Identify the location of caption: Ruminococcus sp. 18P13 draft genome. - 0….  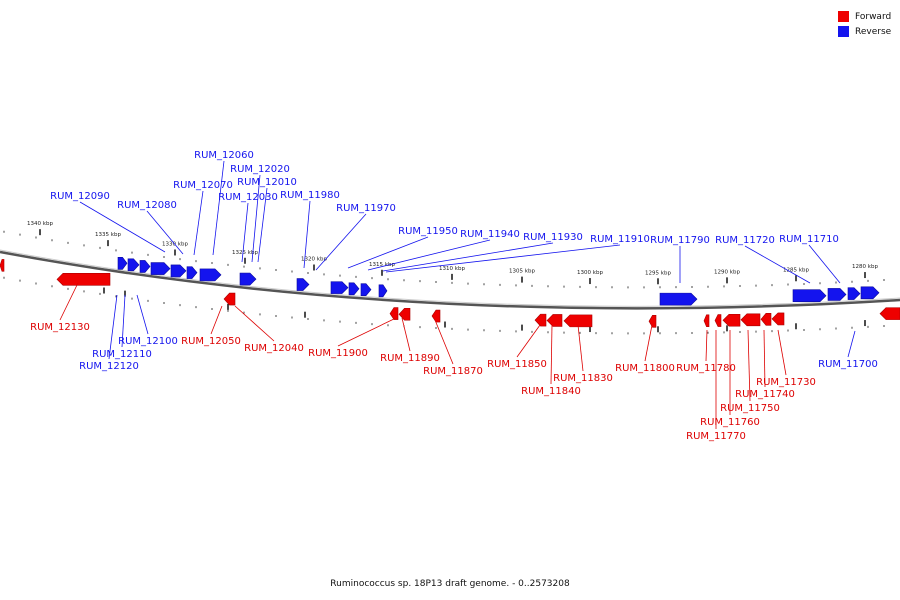
(450, 584).